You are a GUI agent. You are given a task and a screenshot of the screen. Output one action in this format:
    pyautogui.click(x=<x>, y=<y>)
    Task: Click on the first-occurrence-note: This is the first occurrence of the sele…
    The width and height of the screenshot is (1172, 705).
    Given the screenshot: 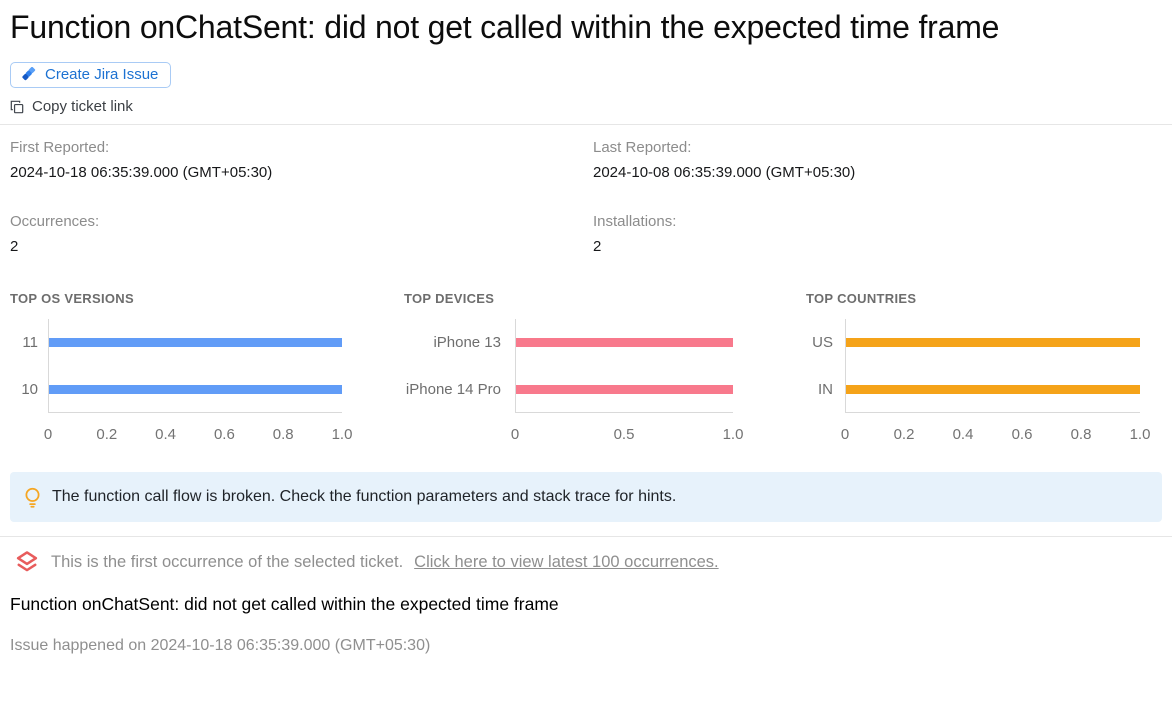 What is the action you would take?
    pyautogui.click(x=593, y=562)
    